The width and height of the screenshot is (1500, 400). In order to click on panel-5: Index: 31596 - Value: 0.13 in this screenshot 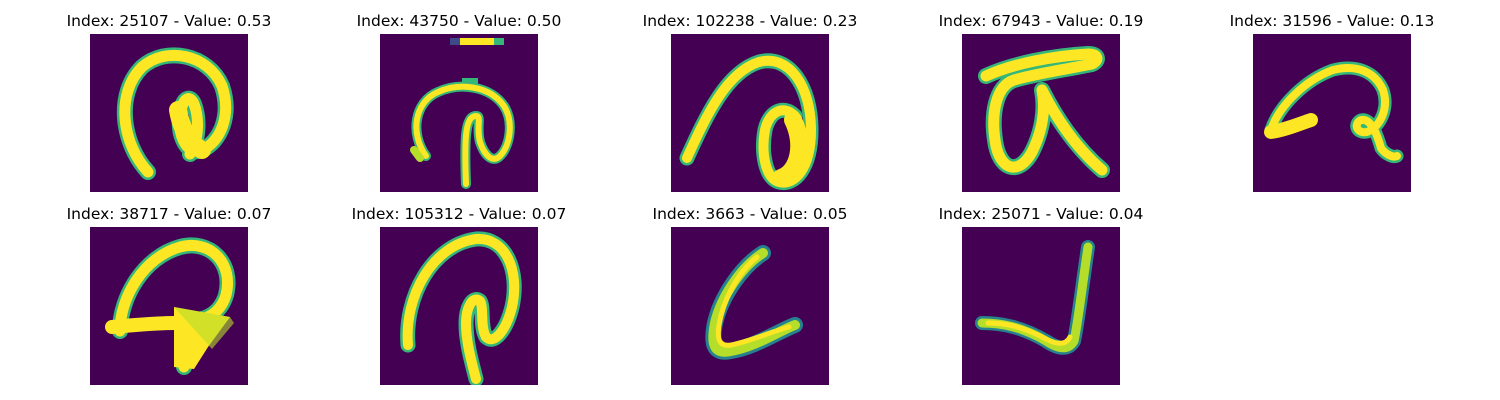, I will do `click(1332, 102)`.